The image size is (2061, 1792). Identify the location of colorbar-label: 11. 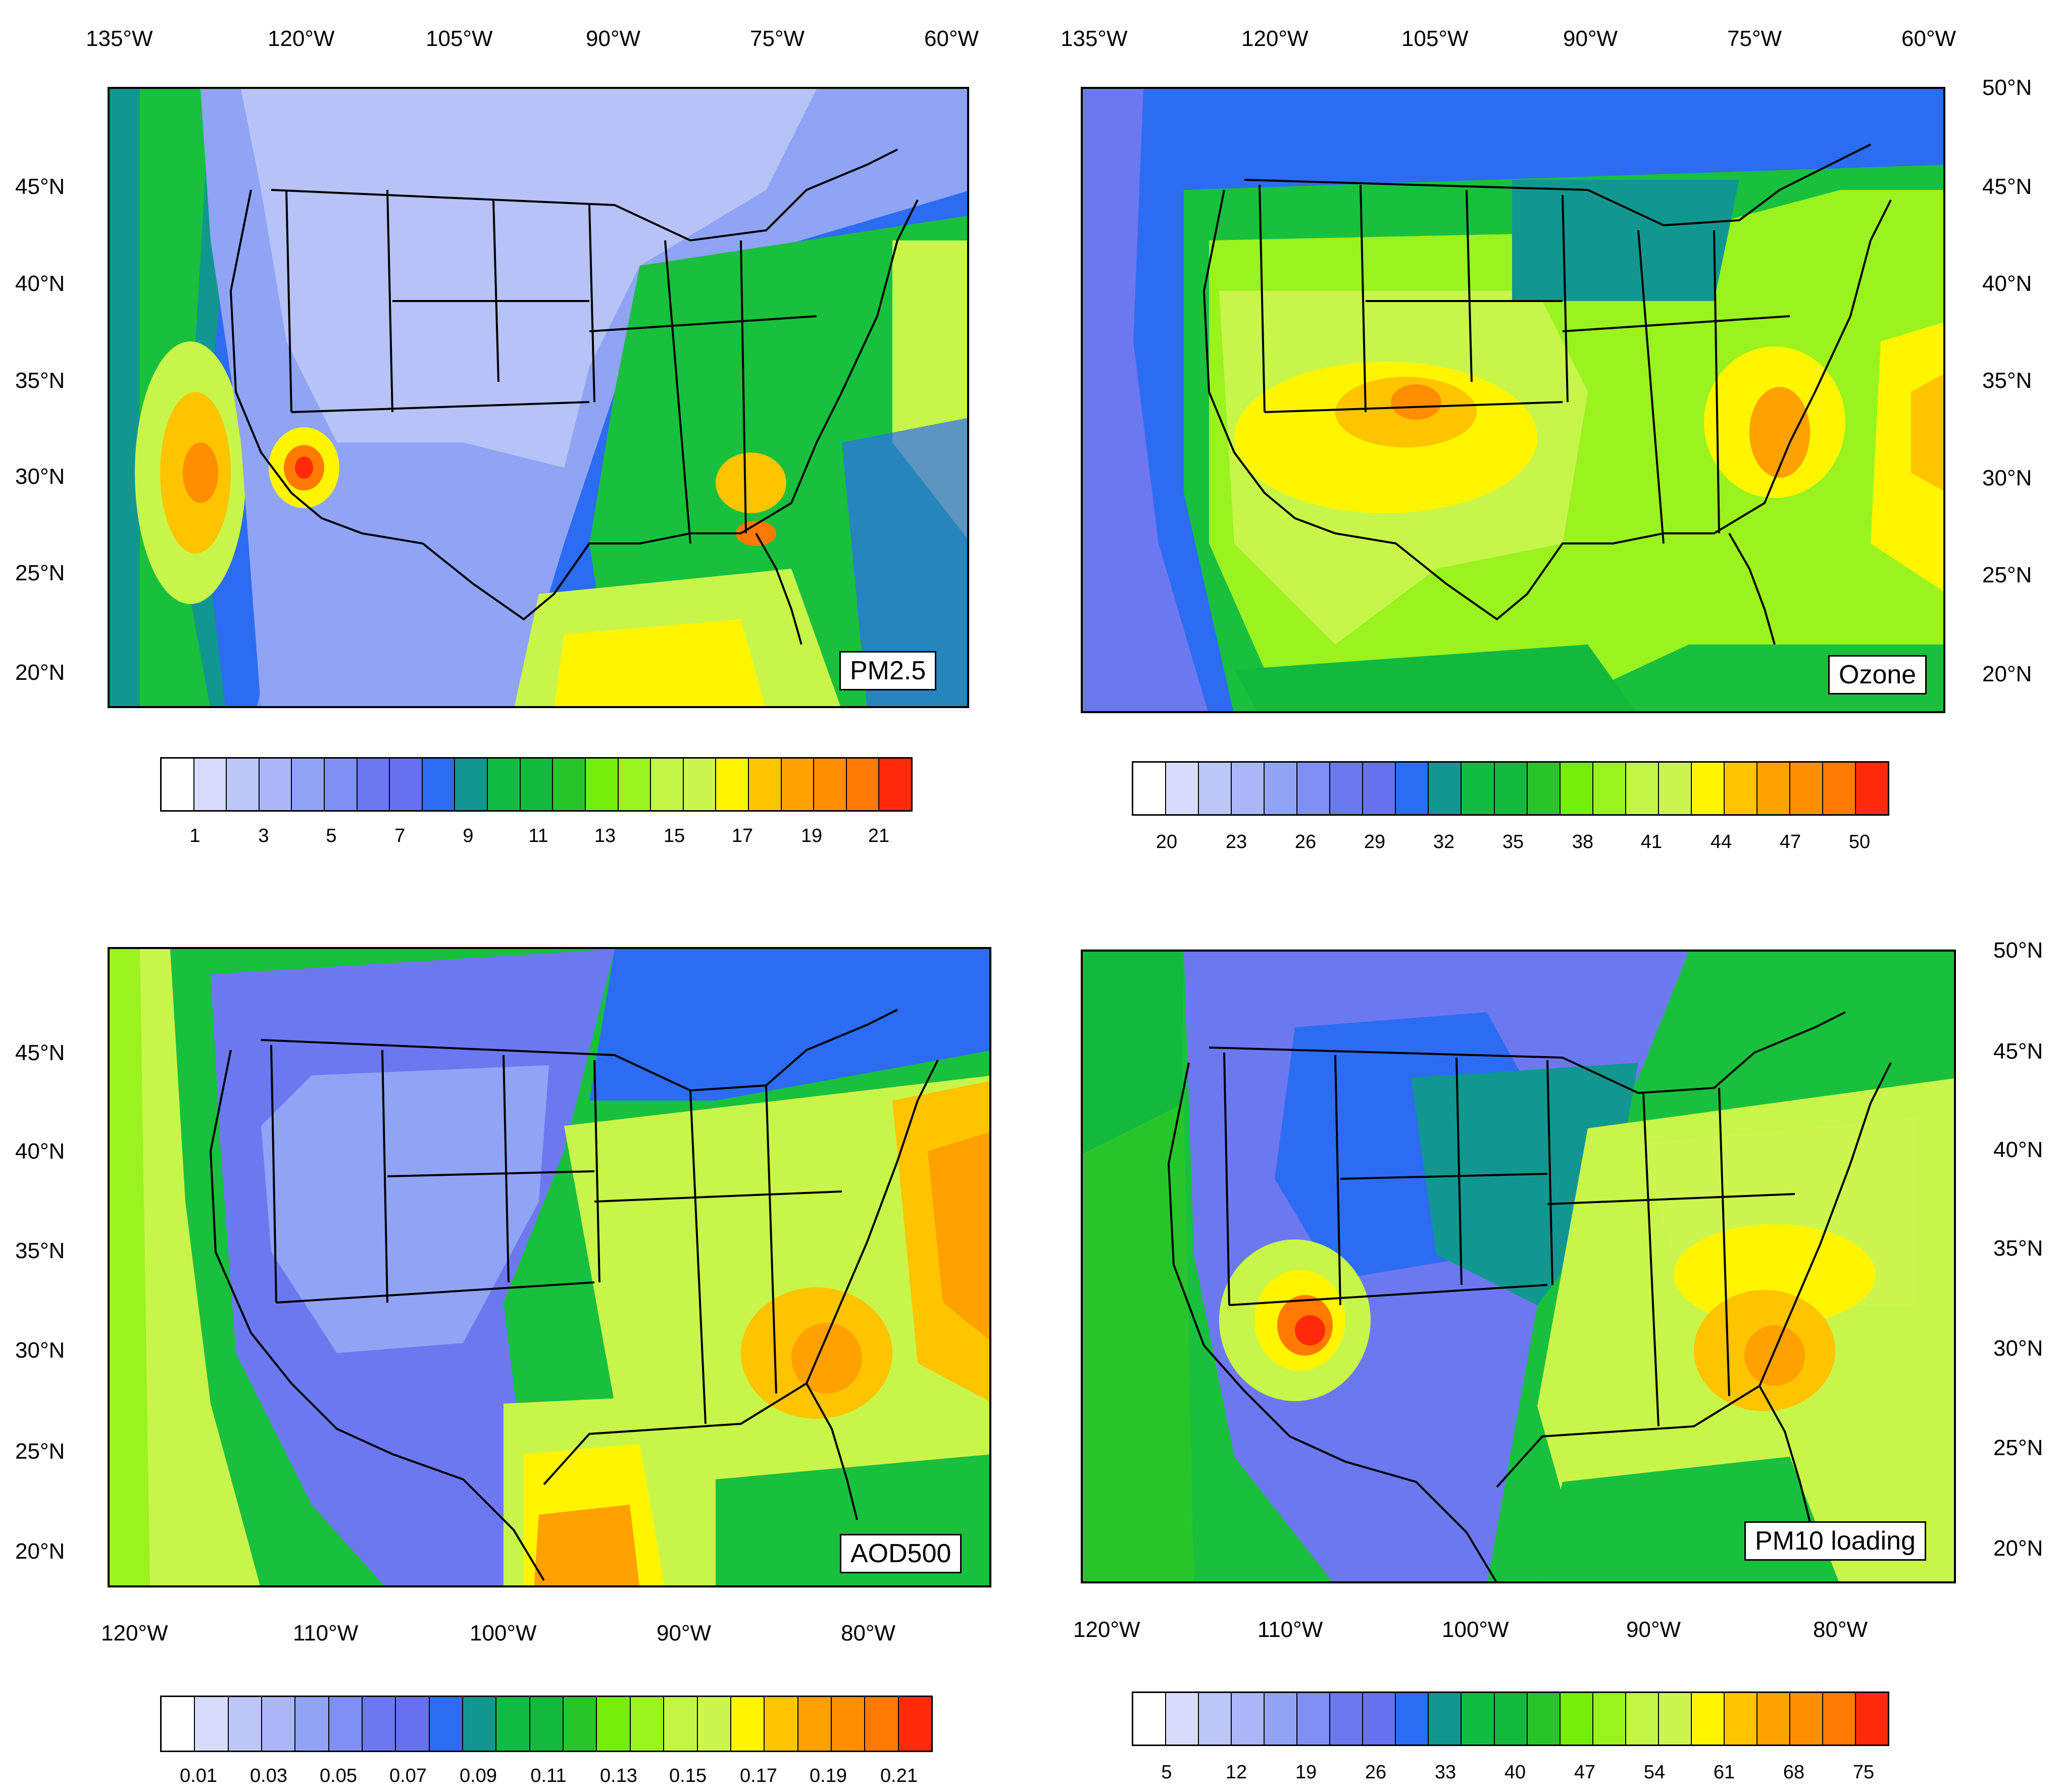
(538, 836).